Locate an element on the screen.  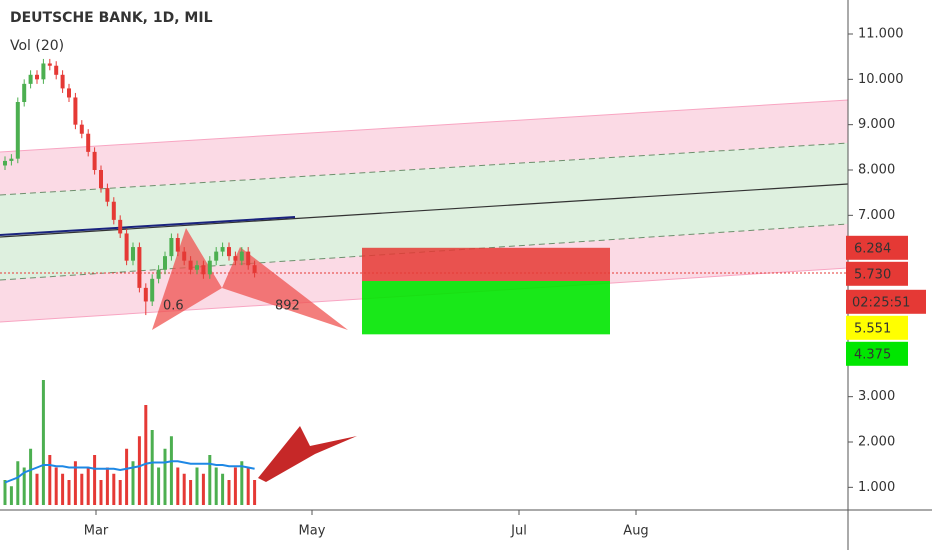
volume-ma is located at coordinates (129, 472).